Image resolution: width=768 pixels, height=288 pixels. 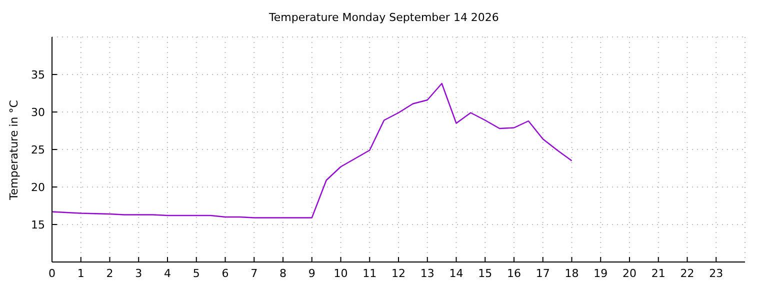 What do you see at coordinates (543, 273) in the screenshot?
I see `x-tick-label: 17` at bounding box center [543, 273].